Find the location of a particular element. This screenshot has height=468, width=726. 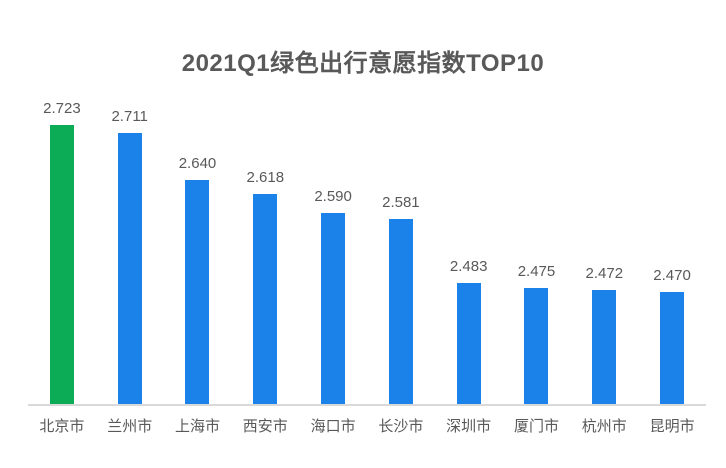

bar-group: 2.723 北京市 is located at coordinates (62, 220).